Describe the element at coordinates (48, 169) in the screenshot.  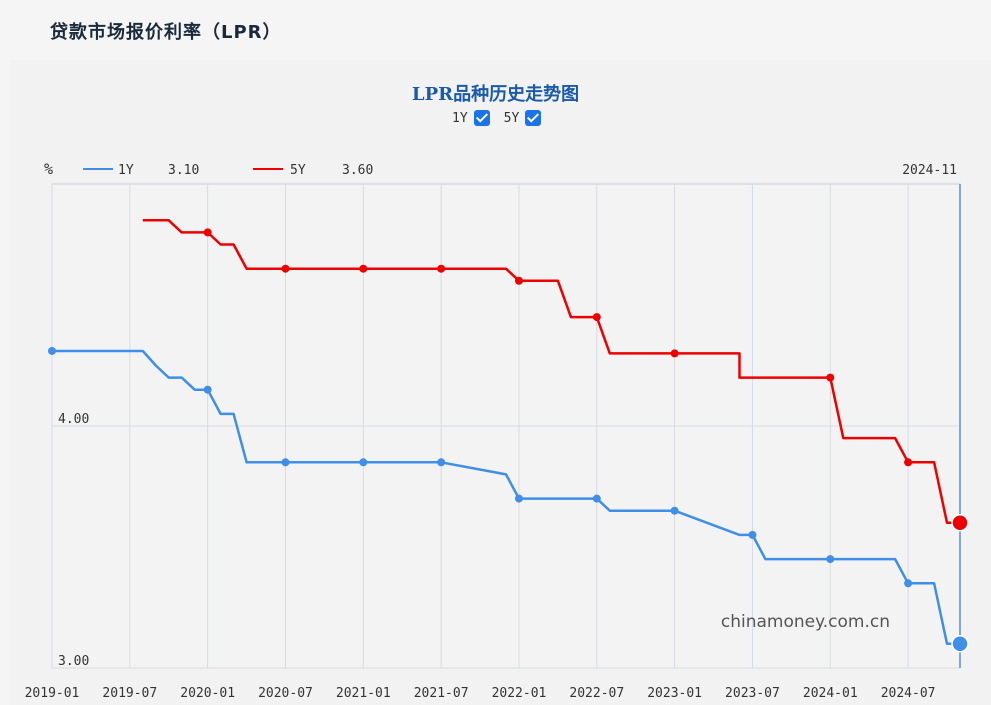
I see `y-axis-label: %` at that location.